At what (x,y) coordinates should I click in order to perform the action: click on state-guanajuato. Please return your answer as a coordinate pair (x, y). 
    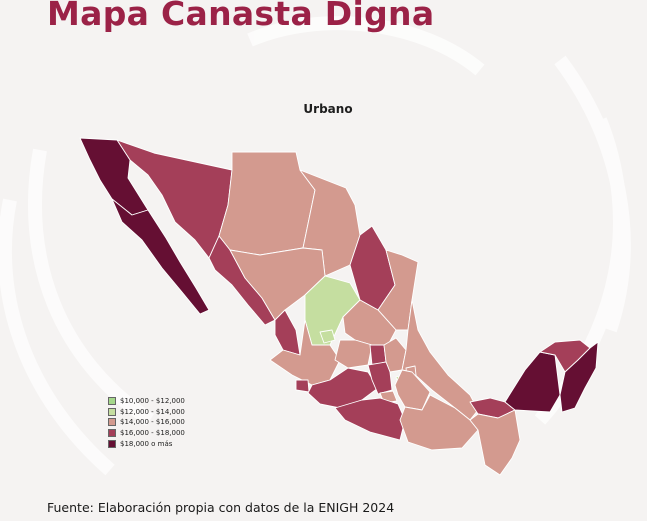
    Looking at the image, I should click on (353, 354).